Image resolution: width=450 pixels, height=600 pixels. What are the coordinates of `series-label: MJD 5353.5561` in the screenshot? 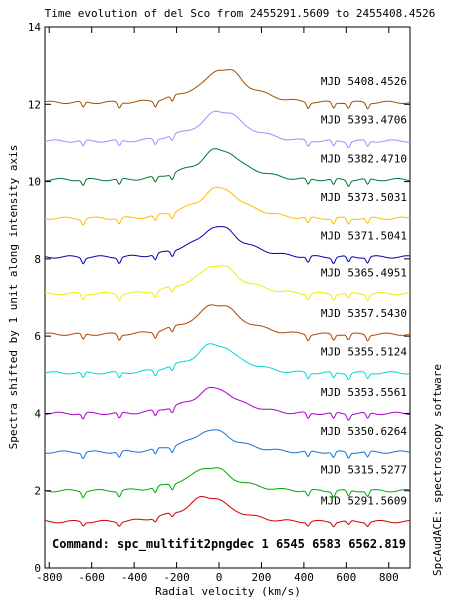 It's located at (364, 392).